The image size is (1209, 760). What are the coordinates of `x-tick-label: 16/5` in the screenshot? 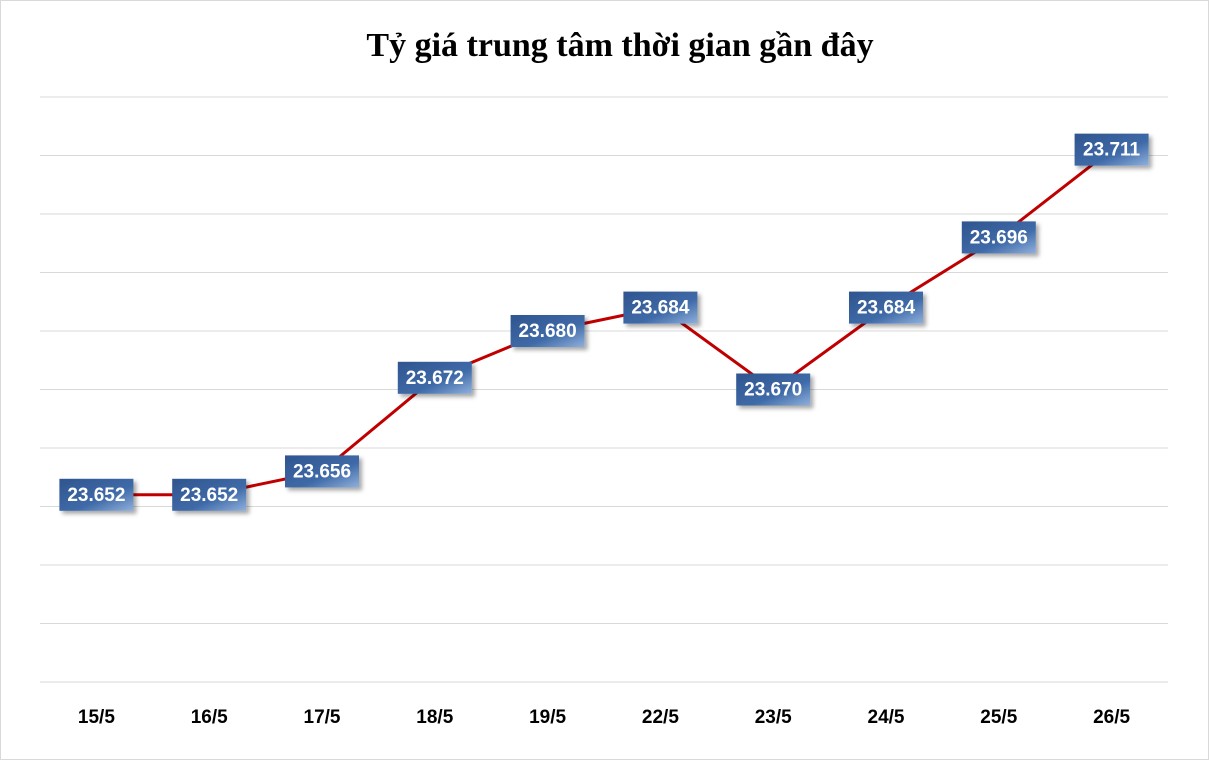 It's located at (209, 717).